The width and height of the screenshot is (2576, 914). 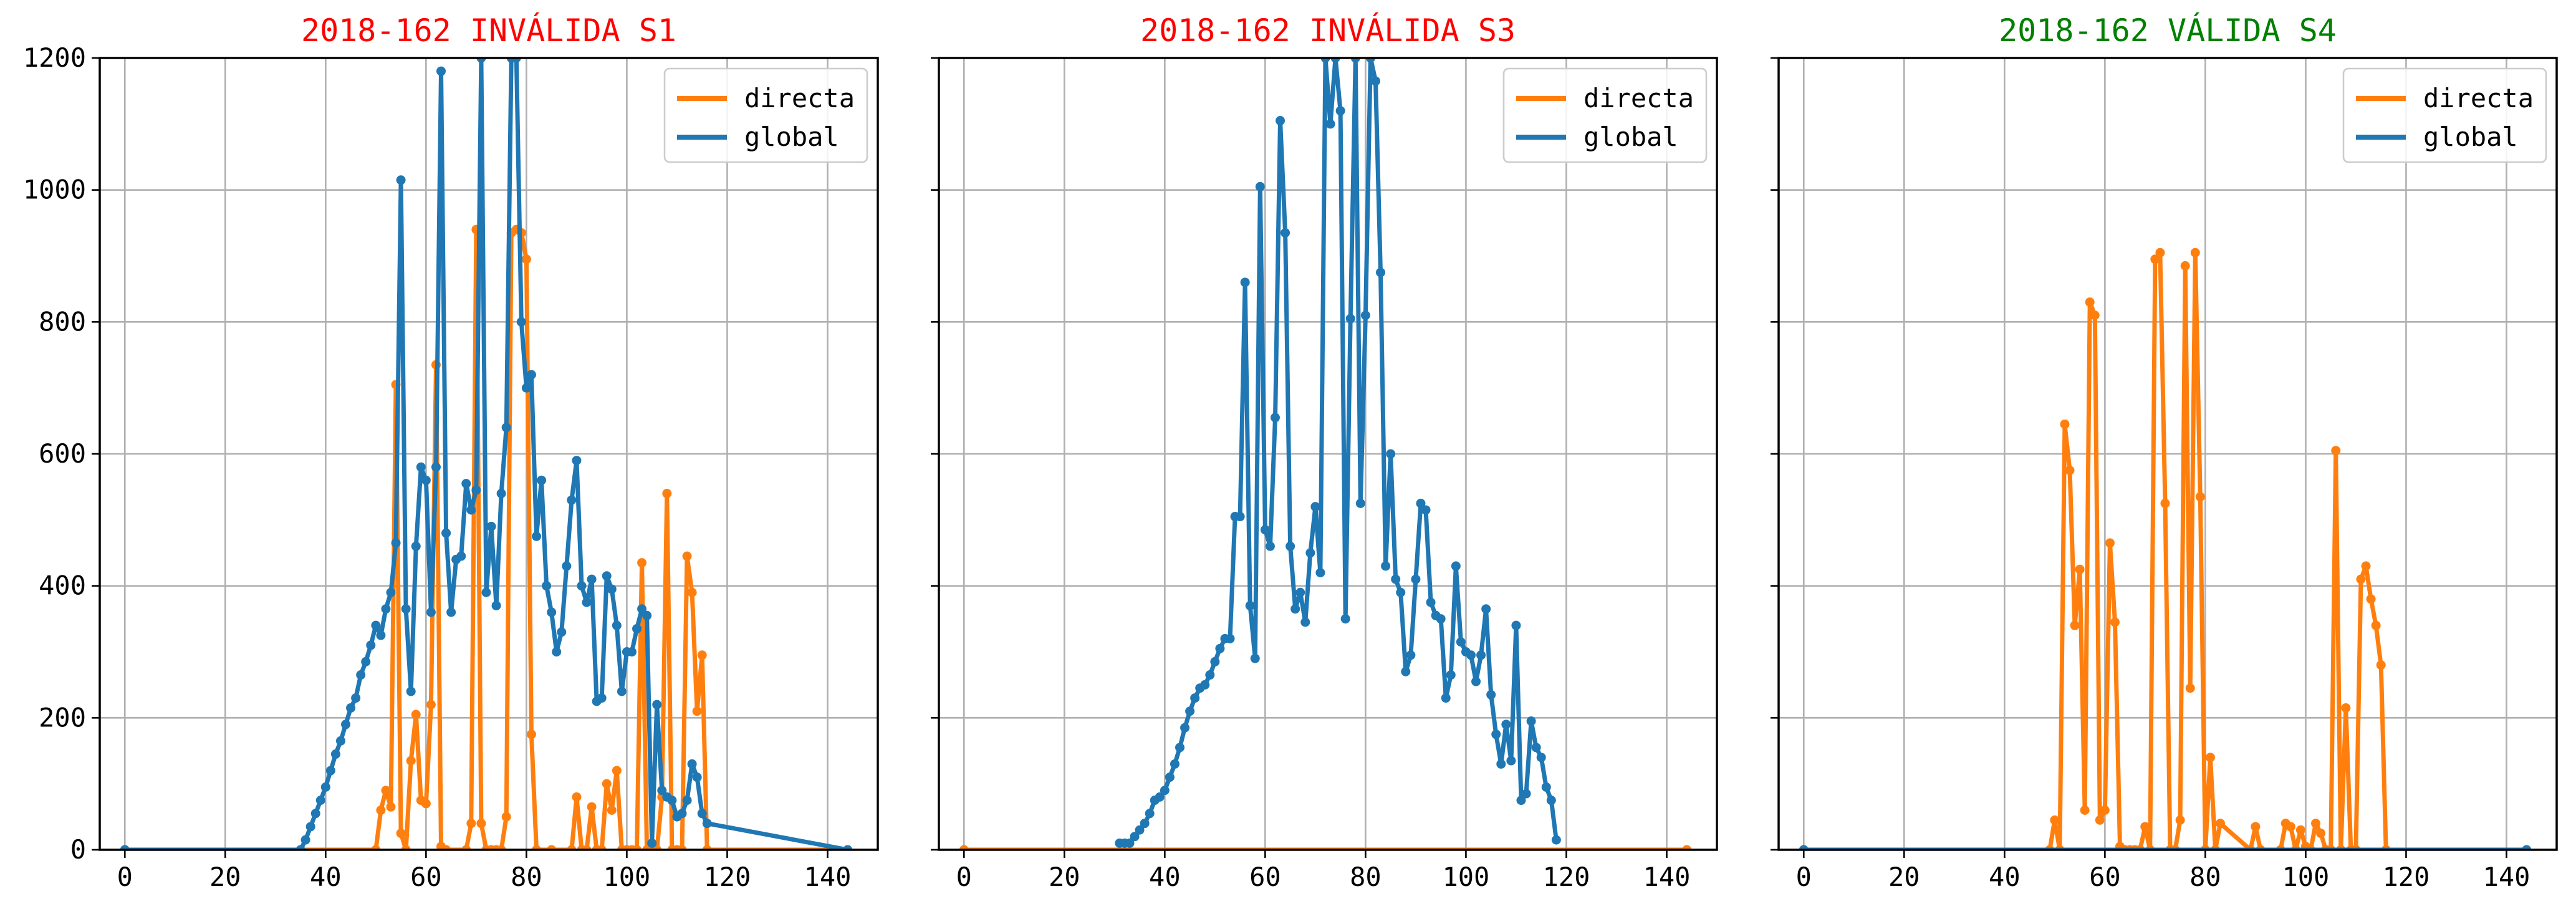 What do you see at coordinates (1566, 877) in the screenshot?
I see `x-tick-label: 120` at bounding box center [1566, 877].